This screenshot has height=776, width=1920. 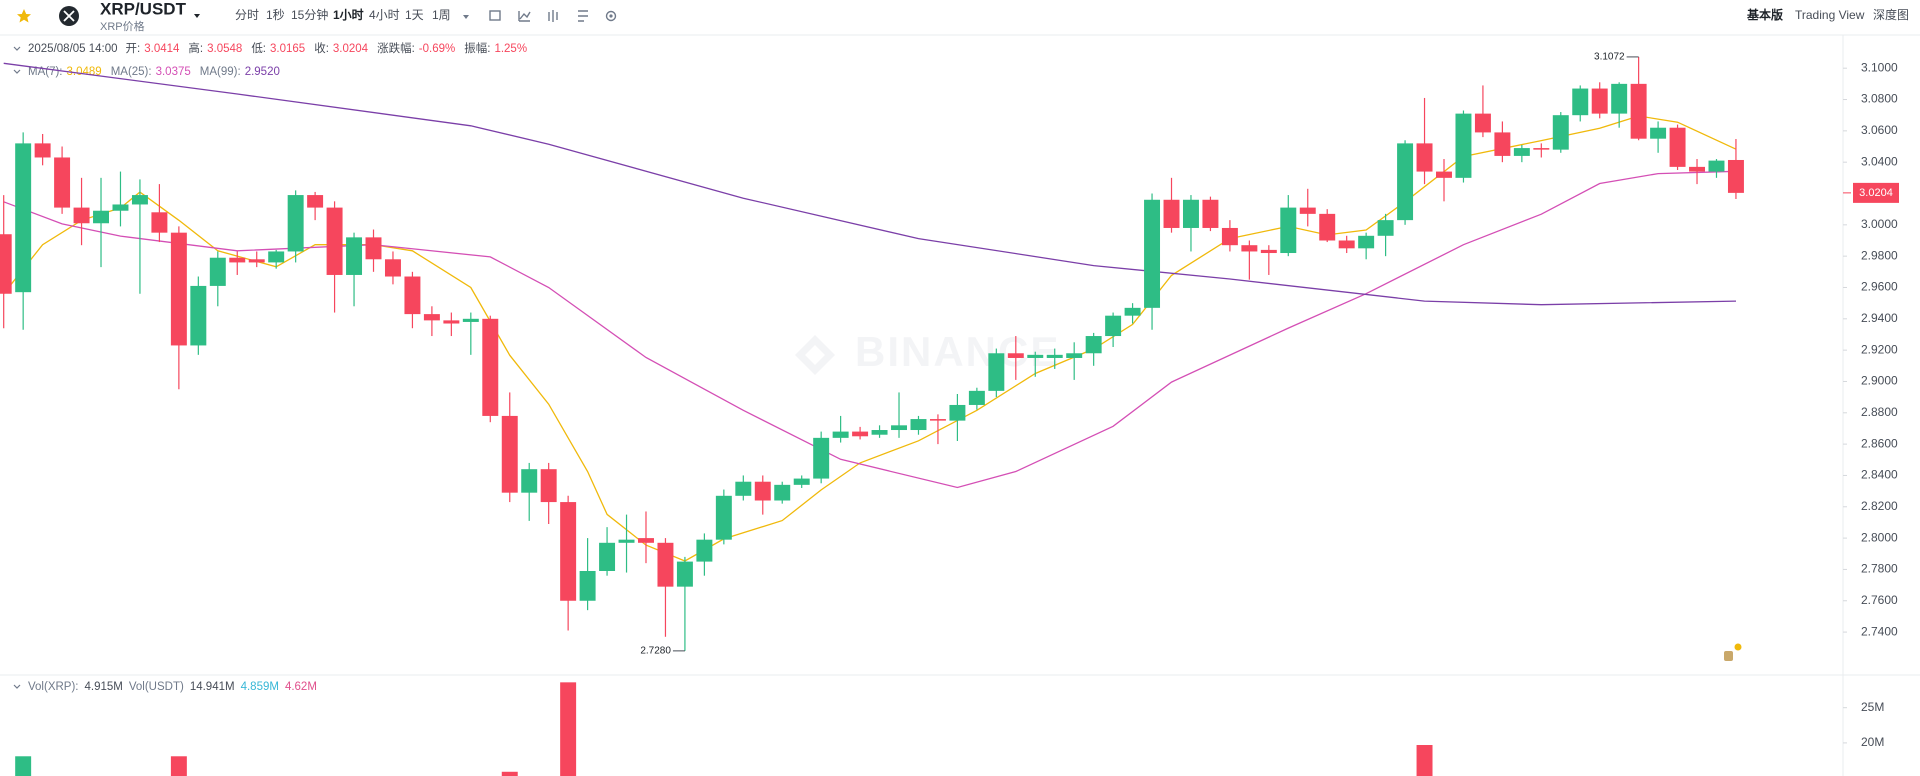 What do you see at coordinates (1879, 99) in the screenshot?
I see `y-tick-label: 3.0800` at bounding box center [1879, 99].